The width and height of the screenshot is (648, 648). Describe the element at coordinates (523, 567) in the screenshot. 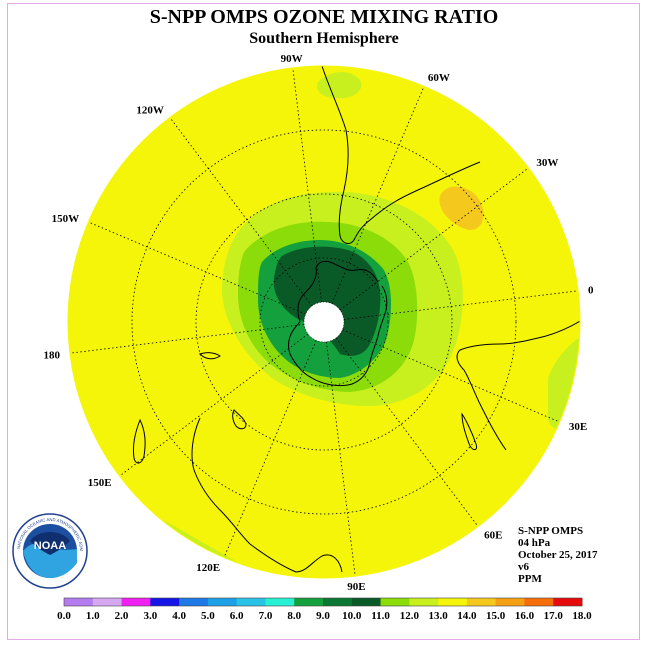

I see `info-version: v6` at that location.